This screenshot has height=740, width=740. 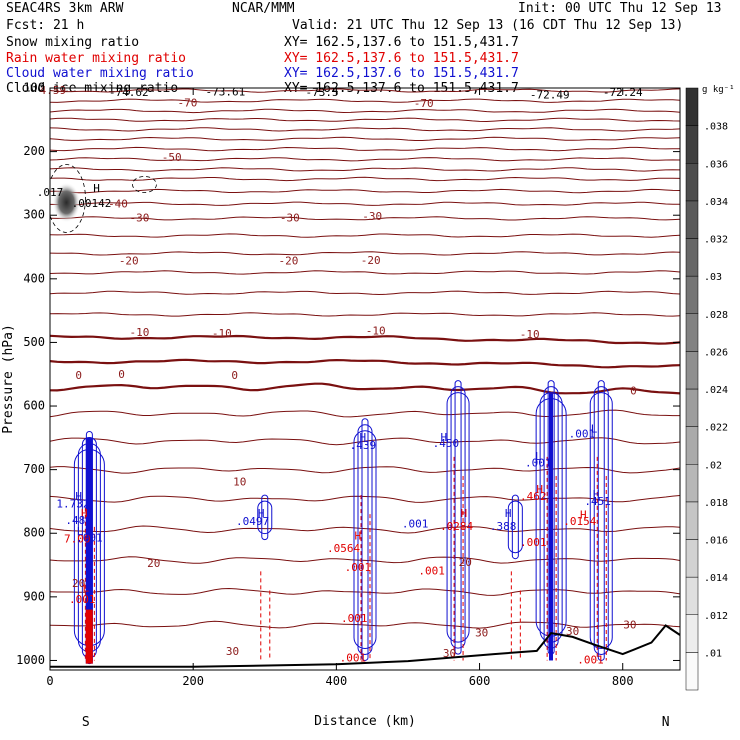 I want to click on rain-label: .0564, so click(x=343, y=548).